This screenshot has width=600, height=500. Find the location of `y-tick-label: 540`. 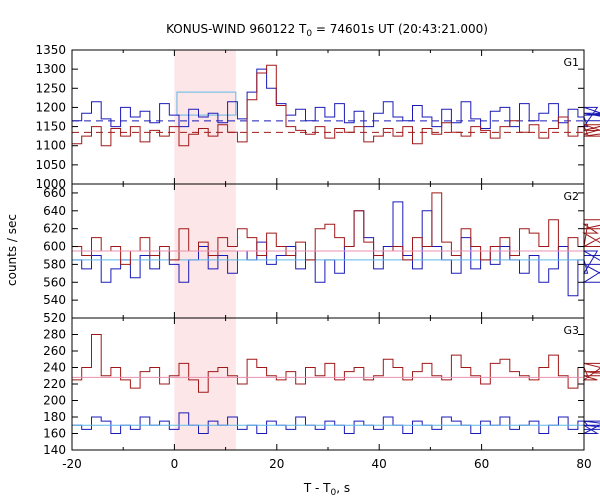

y-tick-label: 540 is located at coordinates (54, 300).